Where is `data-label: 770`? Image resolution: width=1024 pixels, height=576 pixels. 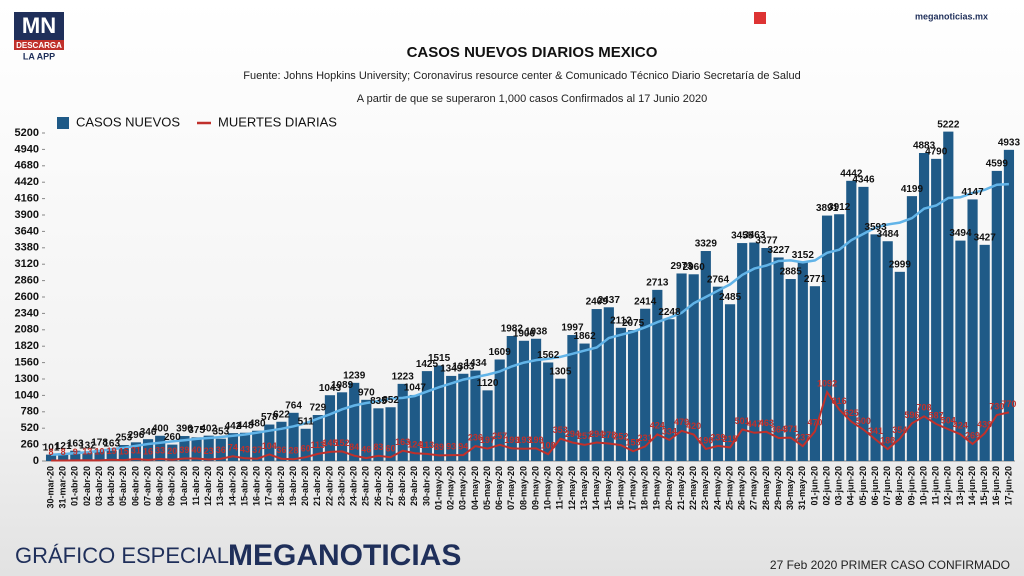
data-label: 770 is located at coordinates (1008, 404).